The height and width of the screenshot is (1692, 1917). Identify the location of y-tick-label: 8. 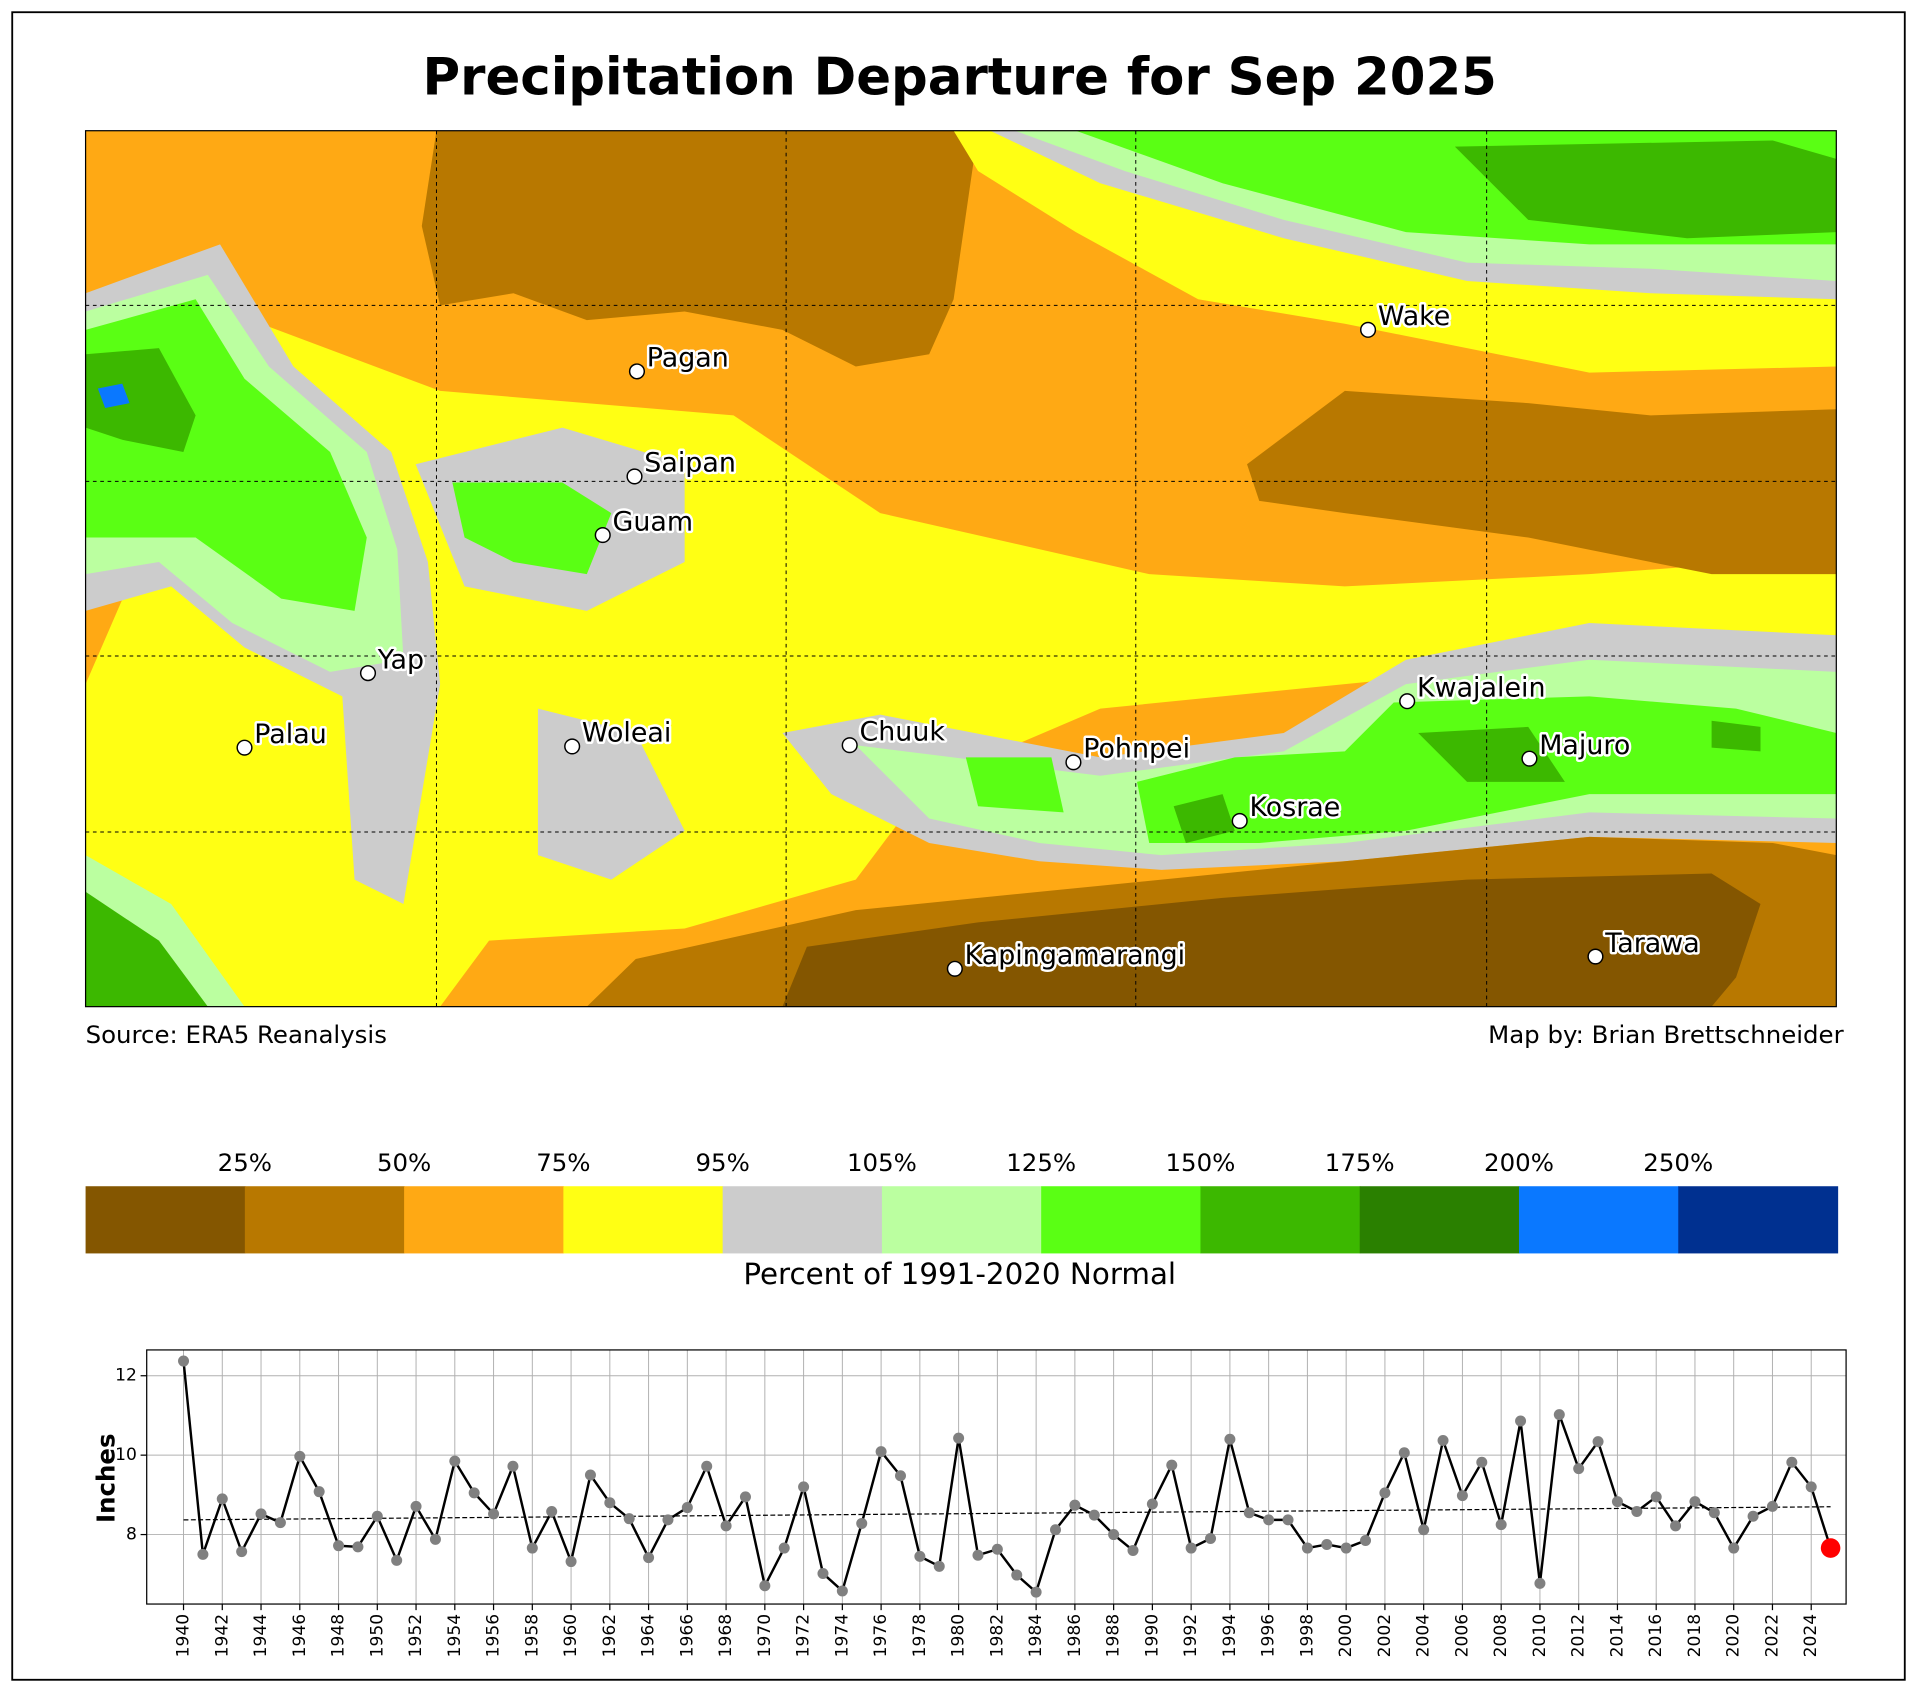
(131, 1535).